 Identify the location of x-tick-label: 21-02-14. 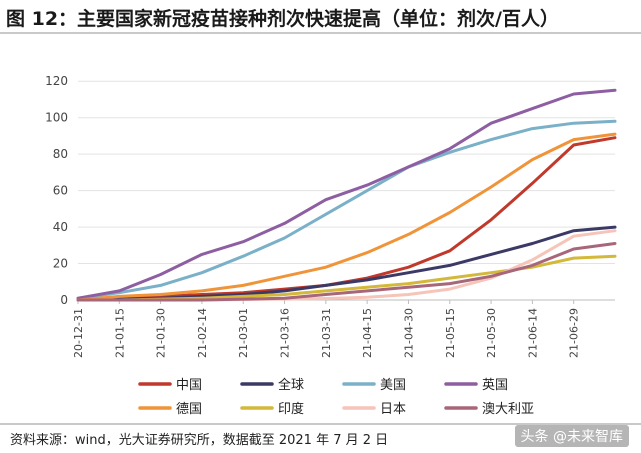
(202, 333).